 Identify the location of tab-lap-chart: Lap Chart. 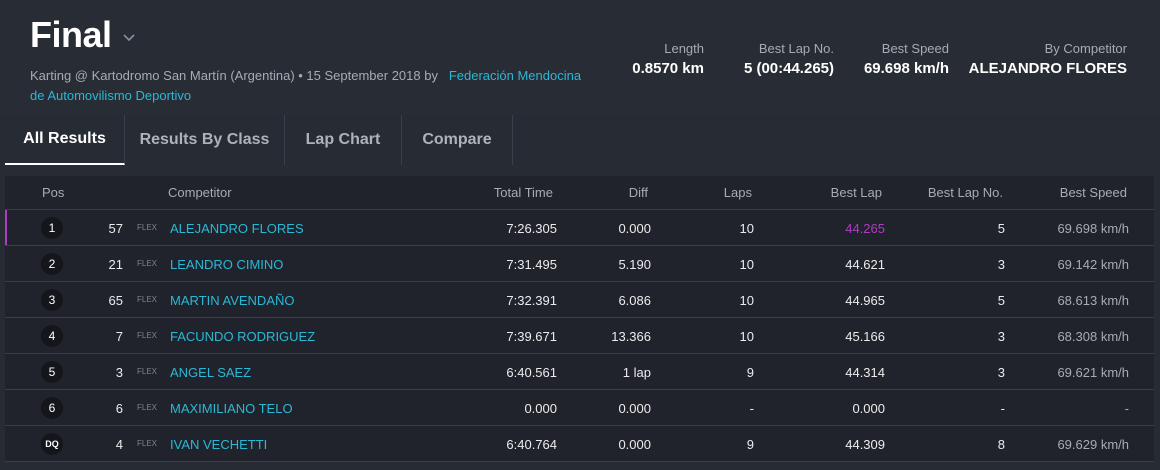
(343, 140).